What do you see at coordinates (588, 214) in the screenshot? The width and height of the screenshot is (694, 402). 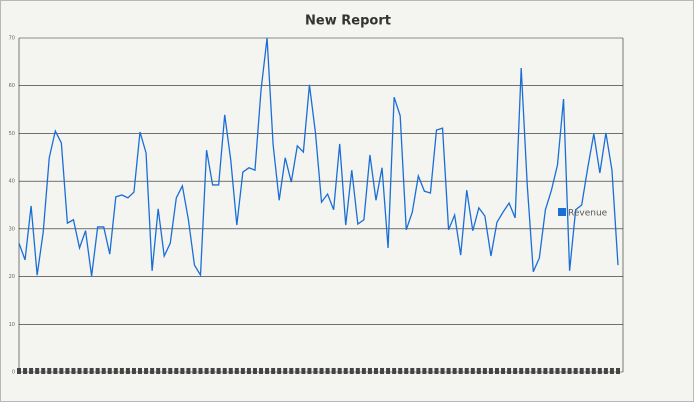 I see `legend-label: Revenue` at bounding box center [588, 214].